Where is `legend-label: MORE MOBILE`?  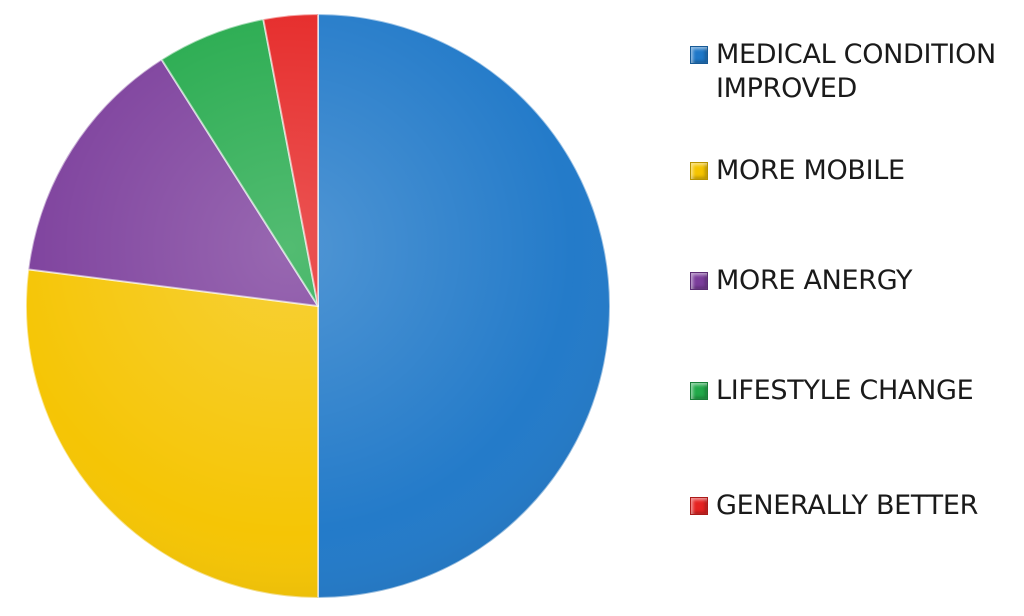 legend-label: MORE MOBILE is located at coordinates (810, 170).